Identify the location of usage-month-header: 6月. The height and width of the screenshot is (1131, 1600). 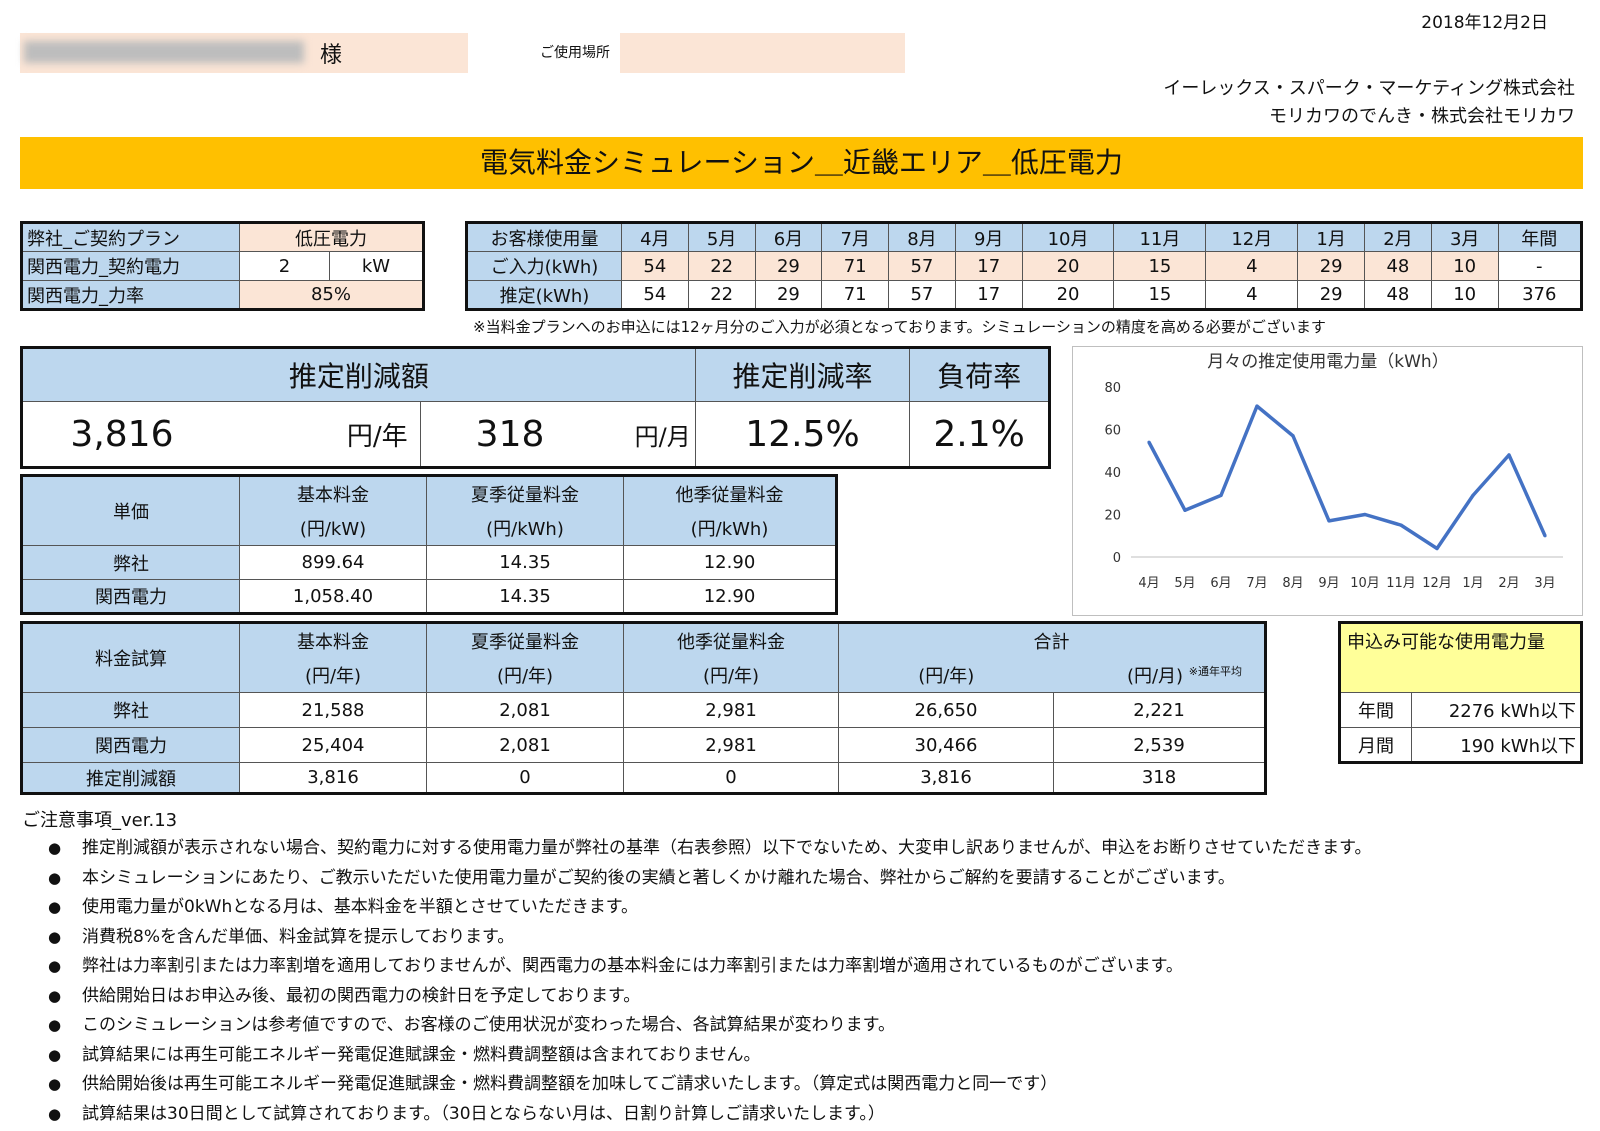
(788, 237).